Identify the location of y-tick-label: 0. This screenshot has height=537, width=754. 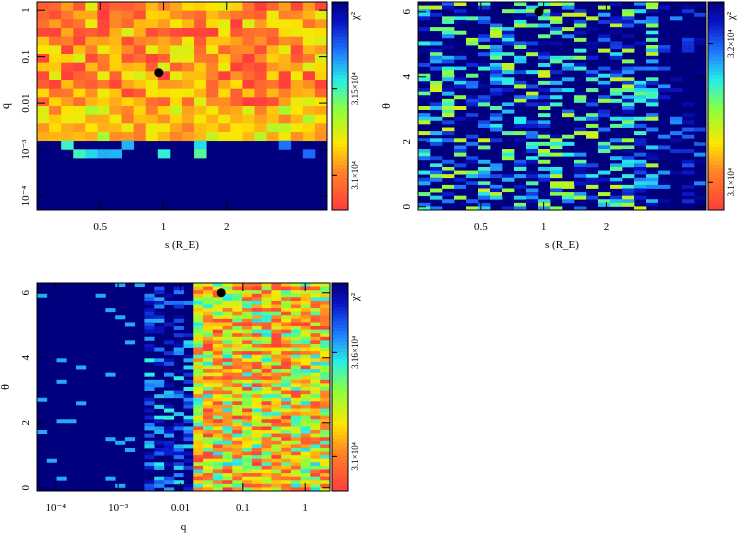
(26, 488).